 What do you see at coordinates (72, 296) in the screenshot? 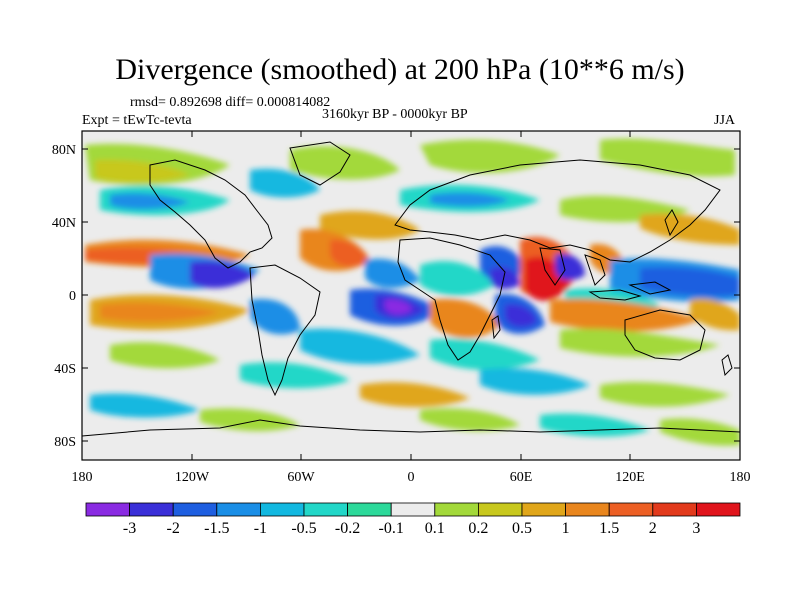
I see `y-tick-label: 0` at bounding box center [72, 296].